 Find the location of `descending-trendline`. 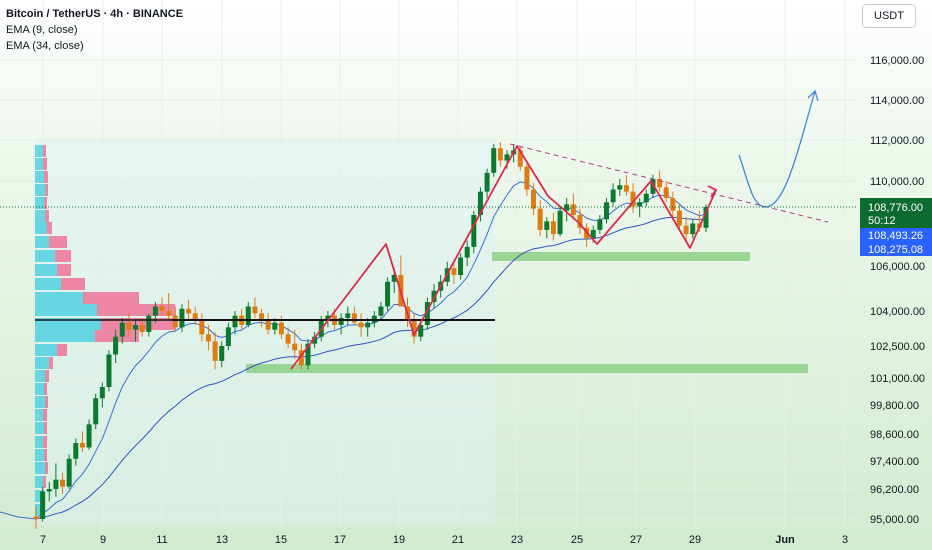

descending-trendline is located at coordinates (669, 183).